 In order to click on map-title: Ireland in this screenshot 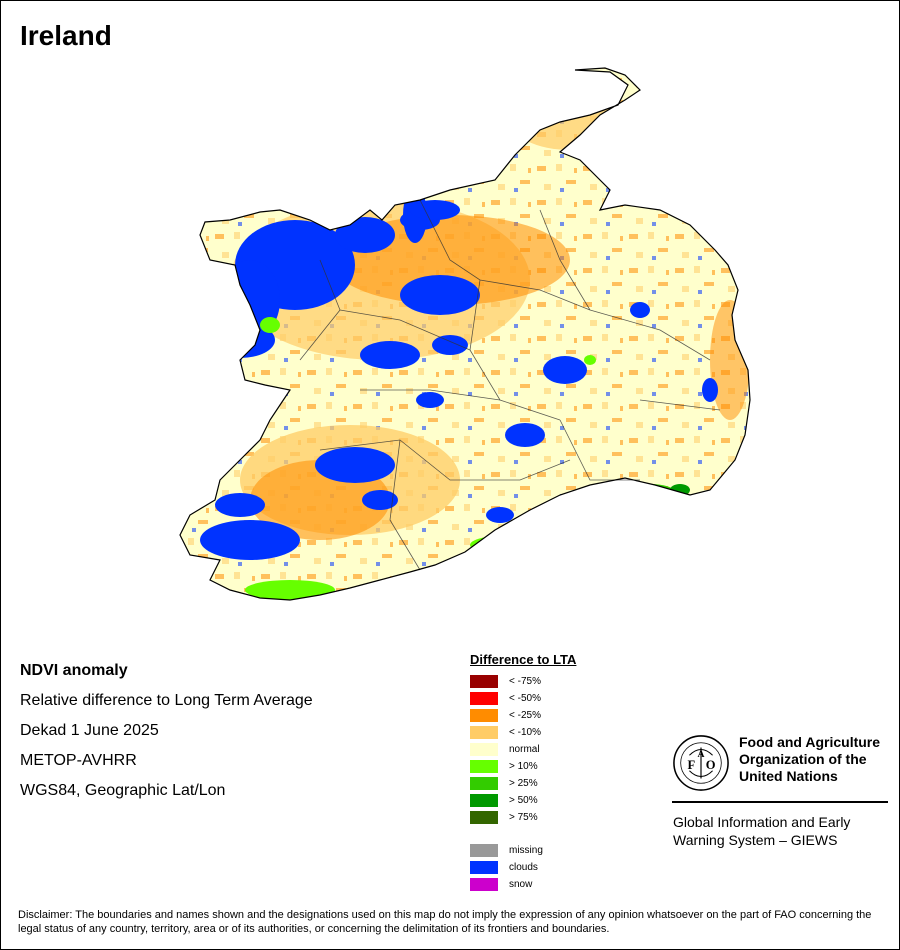, I will do `click(66, 35)`.